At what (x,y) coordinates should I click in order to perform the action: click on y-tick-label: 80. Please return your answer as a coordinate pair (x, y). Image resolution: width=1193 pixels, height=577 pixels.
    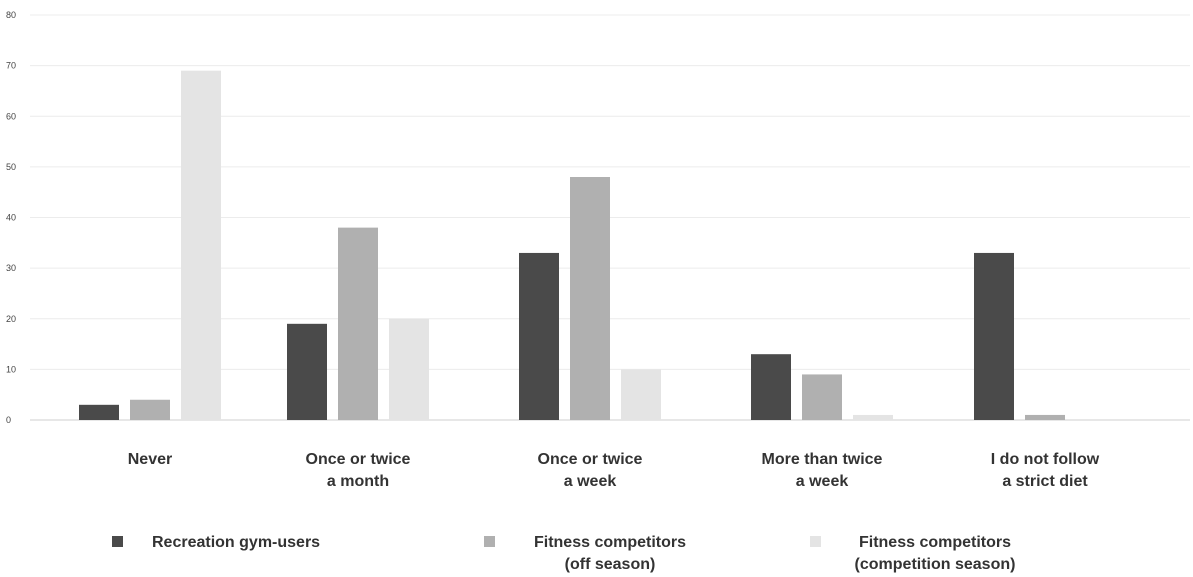
    Looking at the image, I should click on (11, 15).